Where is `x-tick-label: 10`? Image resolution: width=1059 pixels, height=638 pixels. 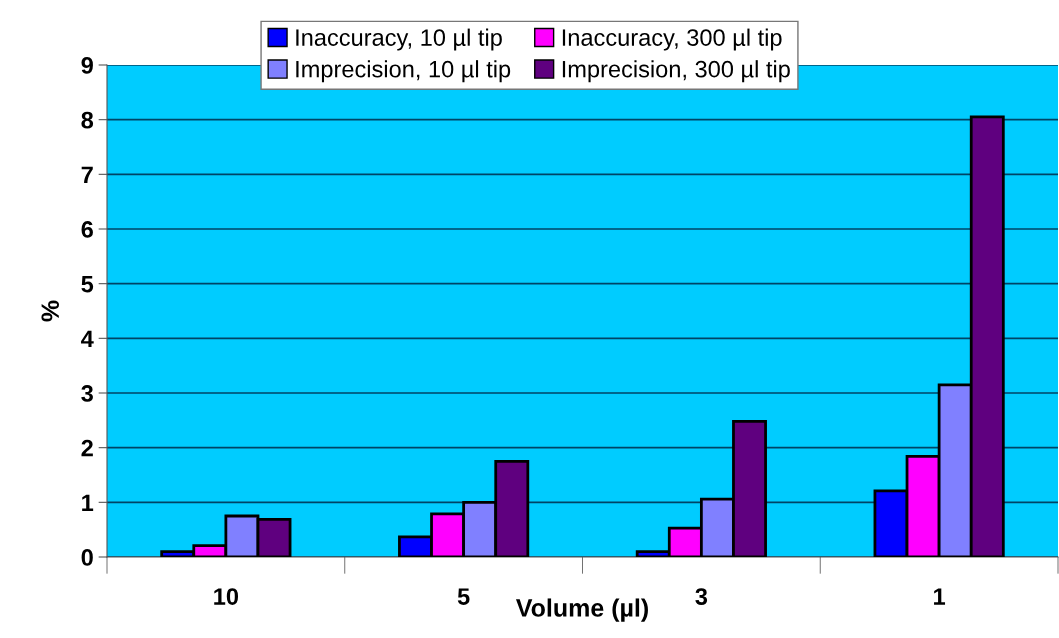 x-tick-label: 10 is located at coordinates (226, 596).